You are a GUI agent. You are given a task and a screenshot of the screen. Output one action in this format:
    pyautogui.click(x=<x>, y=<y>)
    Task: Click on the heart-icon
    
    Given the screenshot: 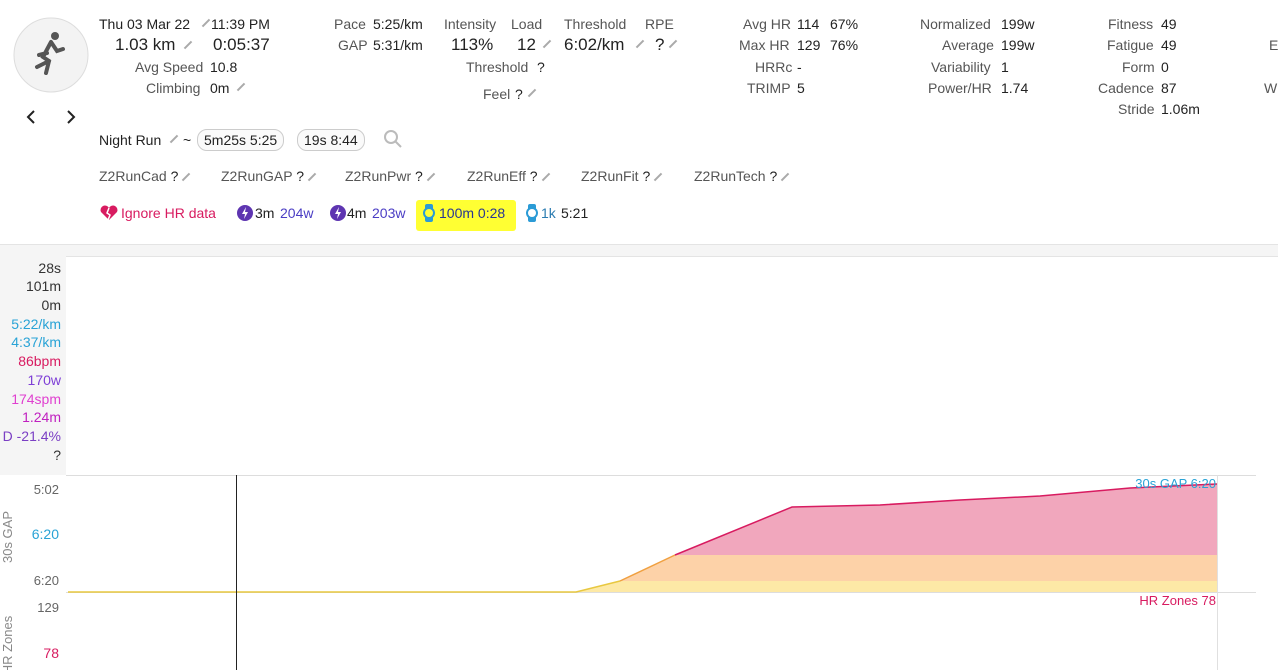 What is the action you would take?
    pyautogui.click(x=109, y=213)
    